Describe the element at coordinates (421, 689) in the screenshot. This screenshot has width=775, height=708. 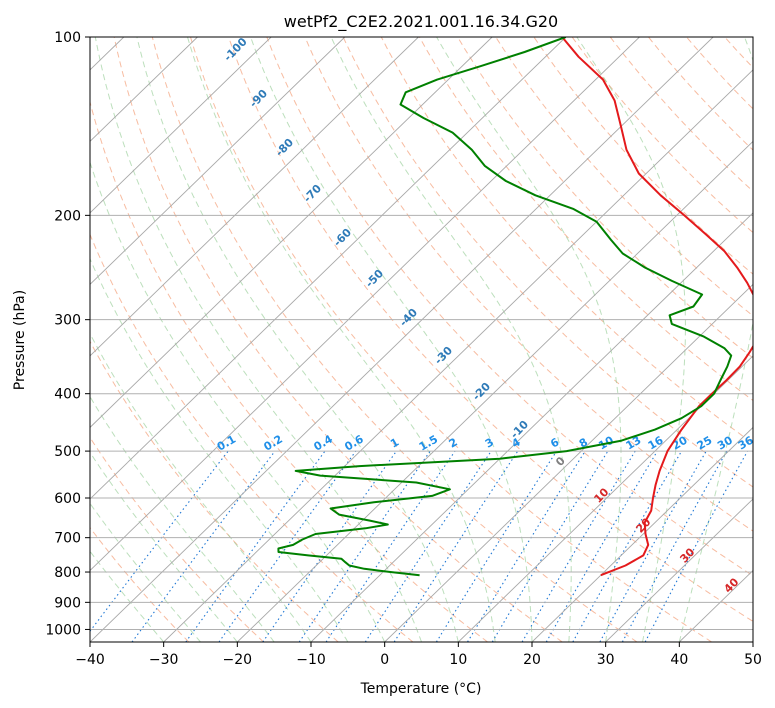
I see `x-axis-label: Temperature (°C)` at that location.